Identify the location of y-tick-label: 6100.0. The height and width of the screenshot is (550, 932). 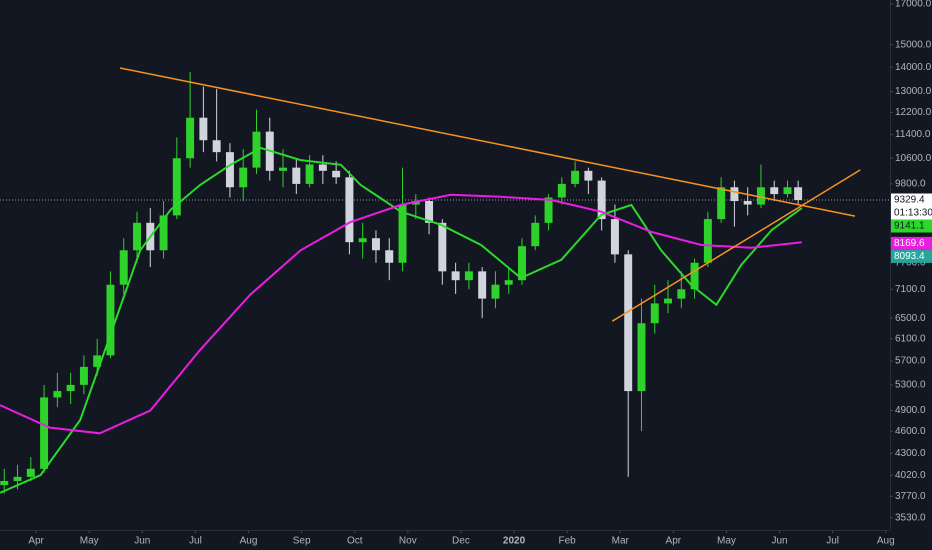
(910, 339).